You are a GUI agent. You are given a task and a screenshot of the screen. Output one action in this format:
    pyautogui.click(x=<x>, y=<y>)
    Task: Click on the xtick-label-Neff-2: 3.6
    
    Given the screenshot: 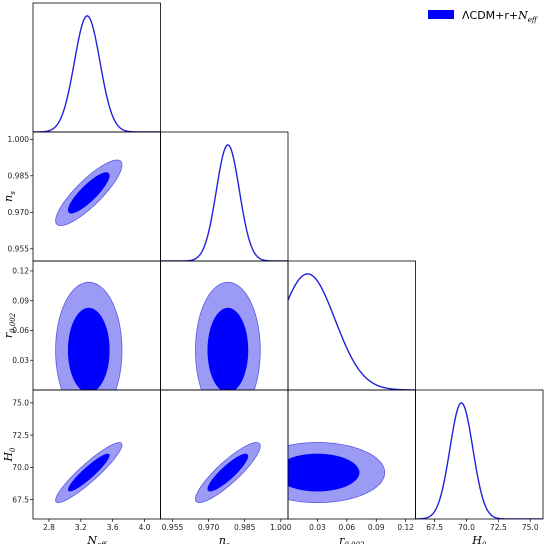 What is the action you would take?
    pyautogui.click(x=113, y=527)
    